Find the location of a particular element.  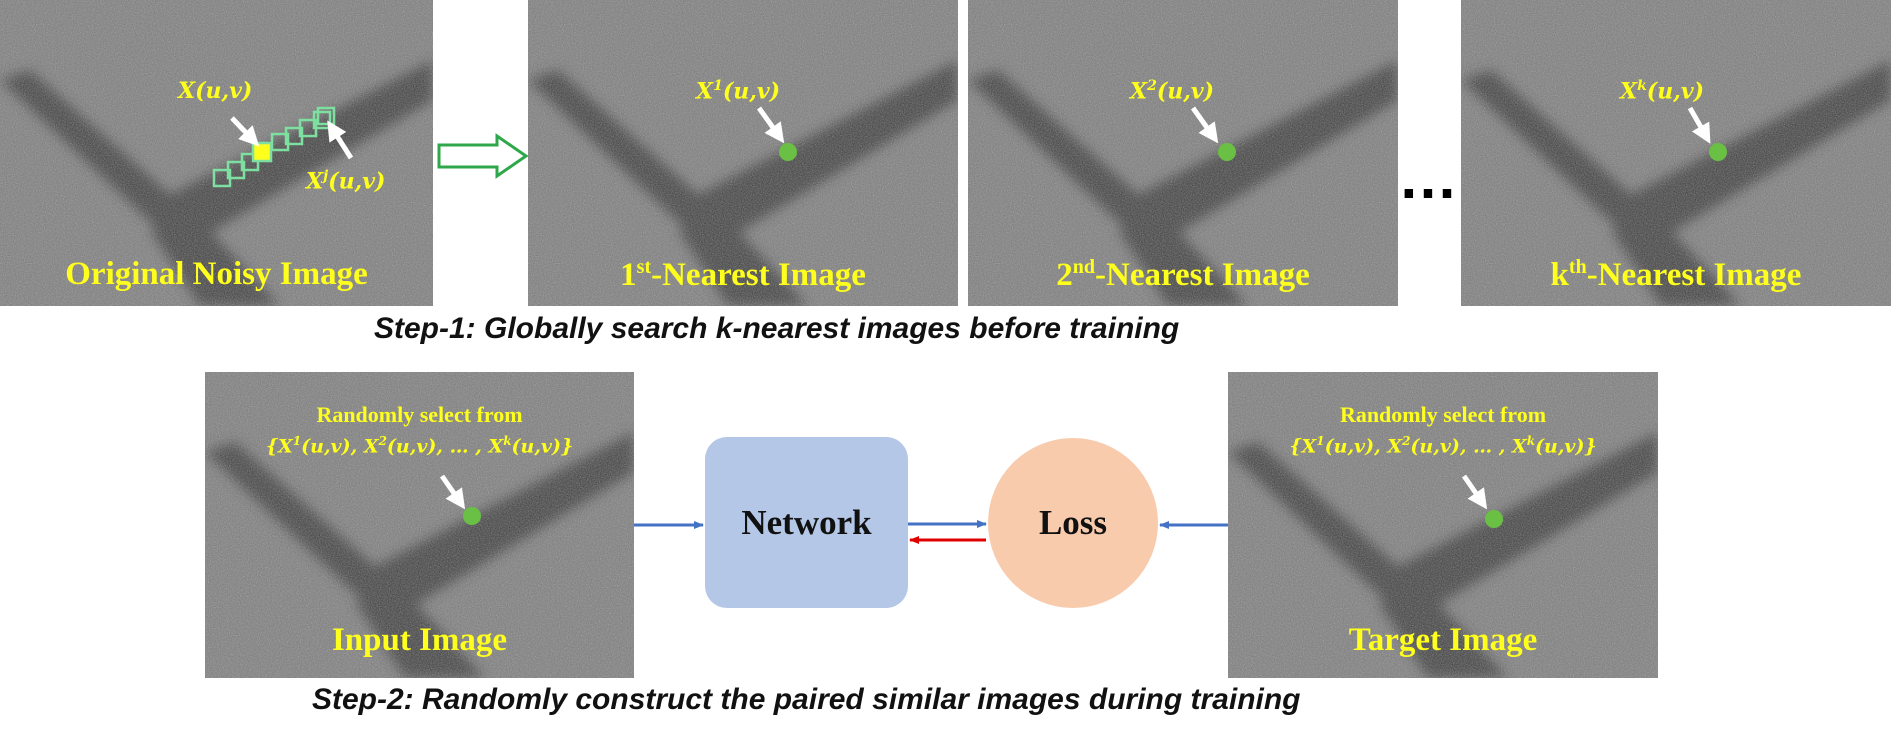

nearest-k-panel: Xk(u,v) kth-Nearest Image is located at coordinates (1676, 153).